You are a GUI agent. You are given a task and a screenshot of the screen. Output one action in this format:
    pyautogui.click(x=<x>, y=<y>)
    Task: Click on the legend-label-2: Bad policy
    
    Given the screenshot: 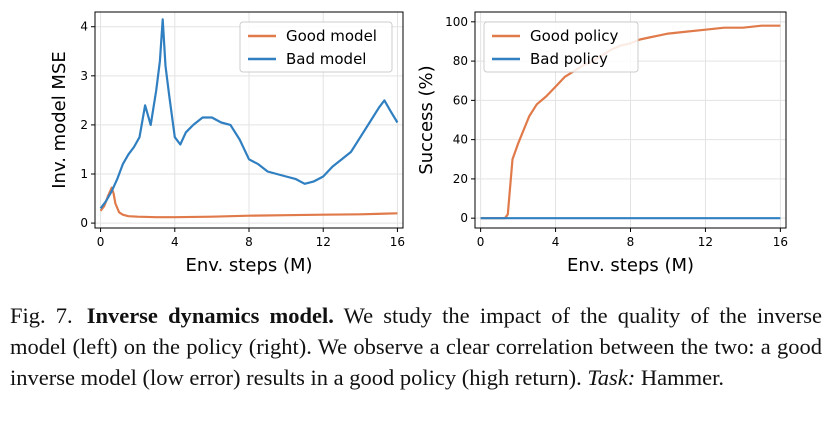 What is the action you would take?
    pyautogui.click(x=569, y=59)
    